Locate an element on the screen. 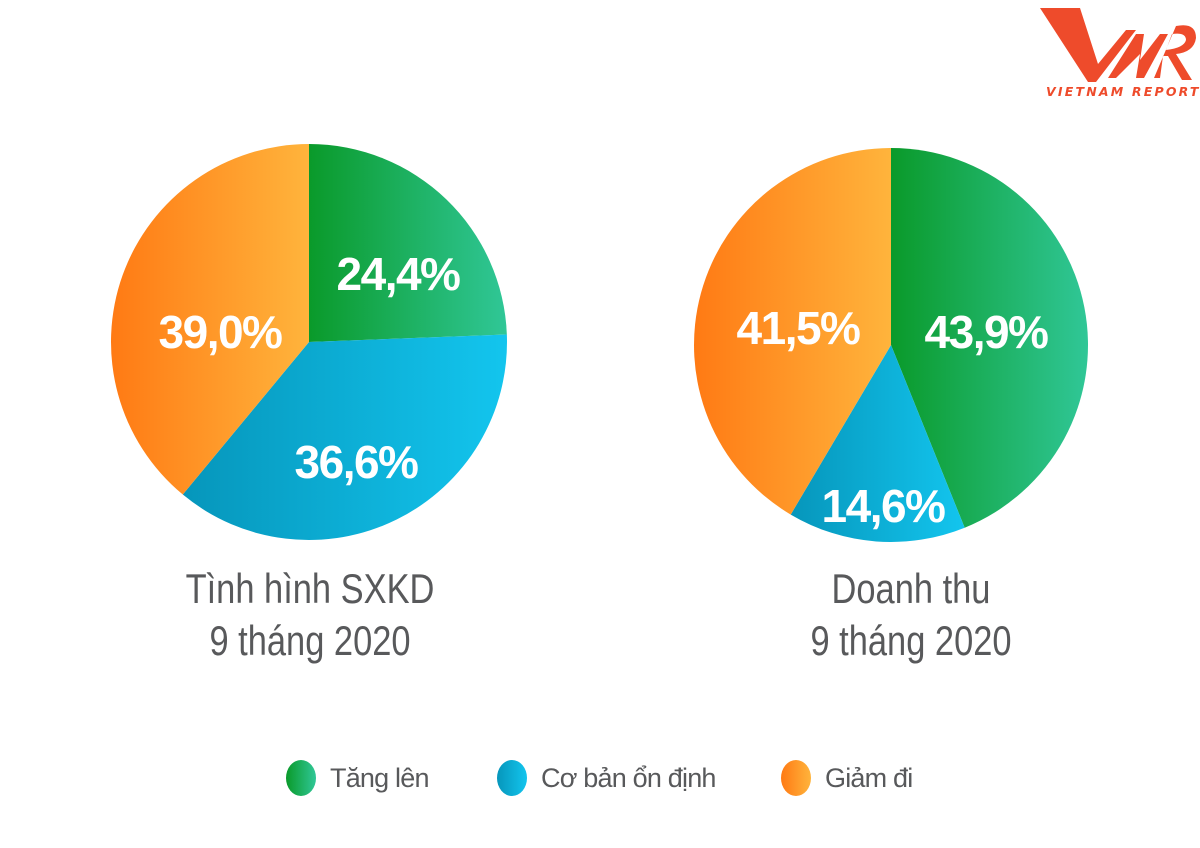 The width and height of the screenshot is (1200, 848). slice-value-label: 36,6% is located at coordinates (357, 462).